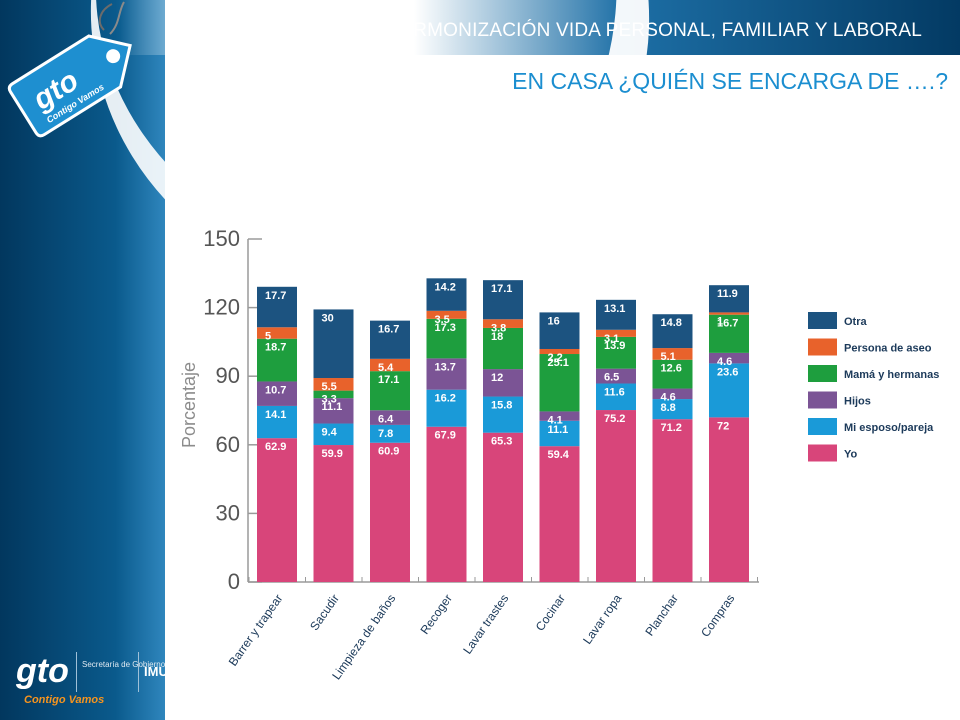  I want to click on data-label: 5.1, so click(668, 357).